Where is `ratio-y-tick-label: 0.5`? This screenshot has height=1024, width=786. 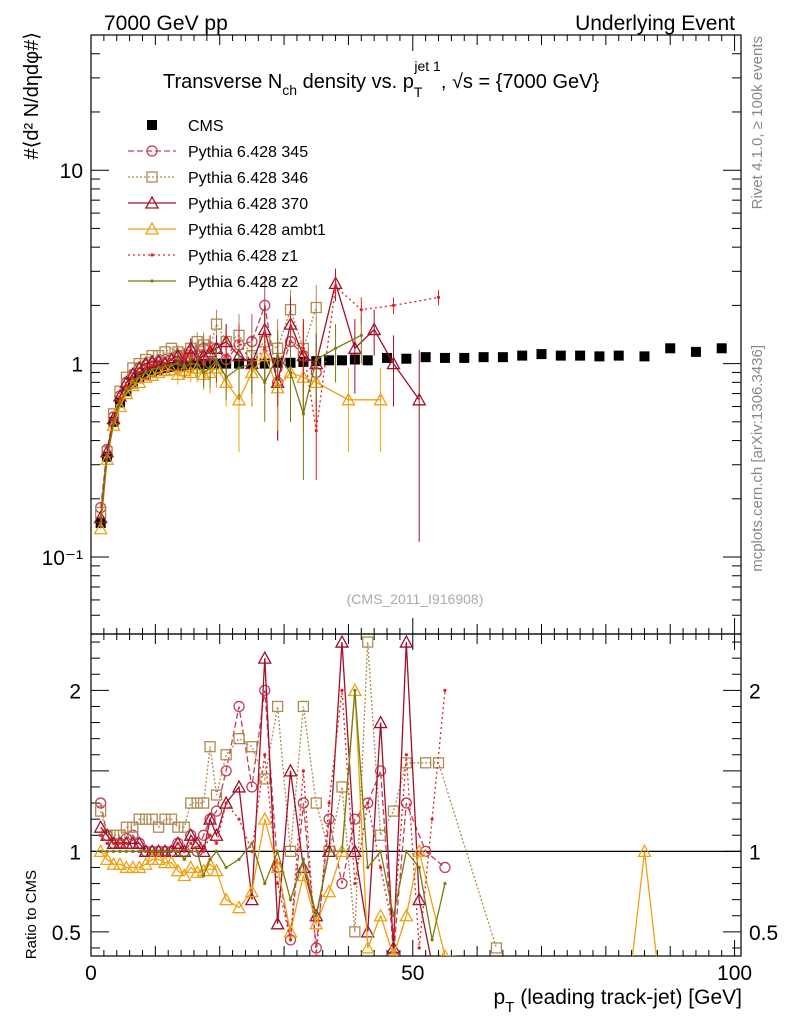 ratio-y-tick-label: 0.5 is located at coordinates (66, 933).